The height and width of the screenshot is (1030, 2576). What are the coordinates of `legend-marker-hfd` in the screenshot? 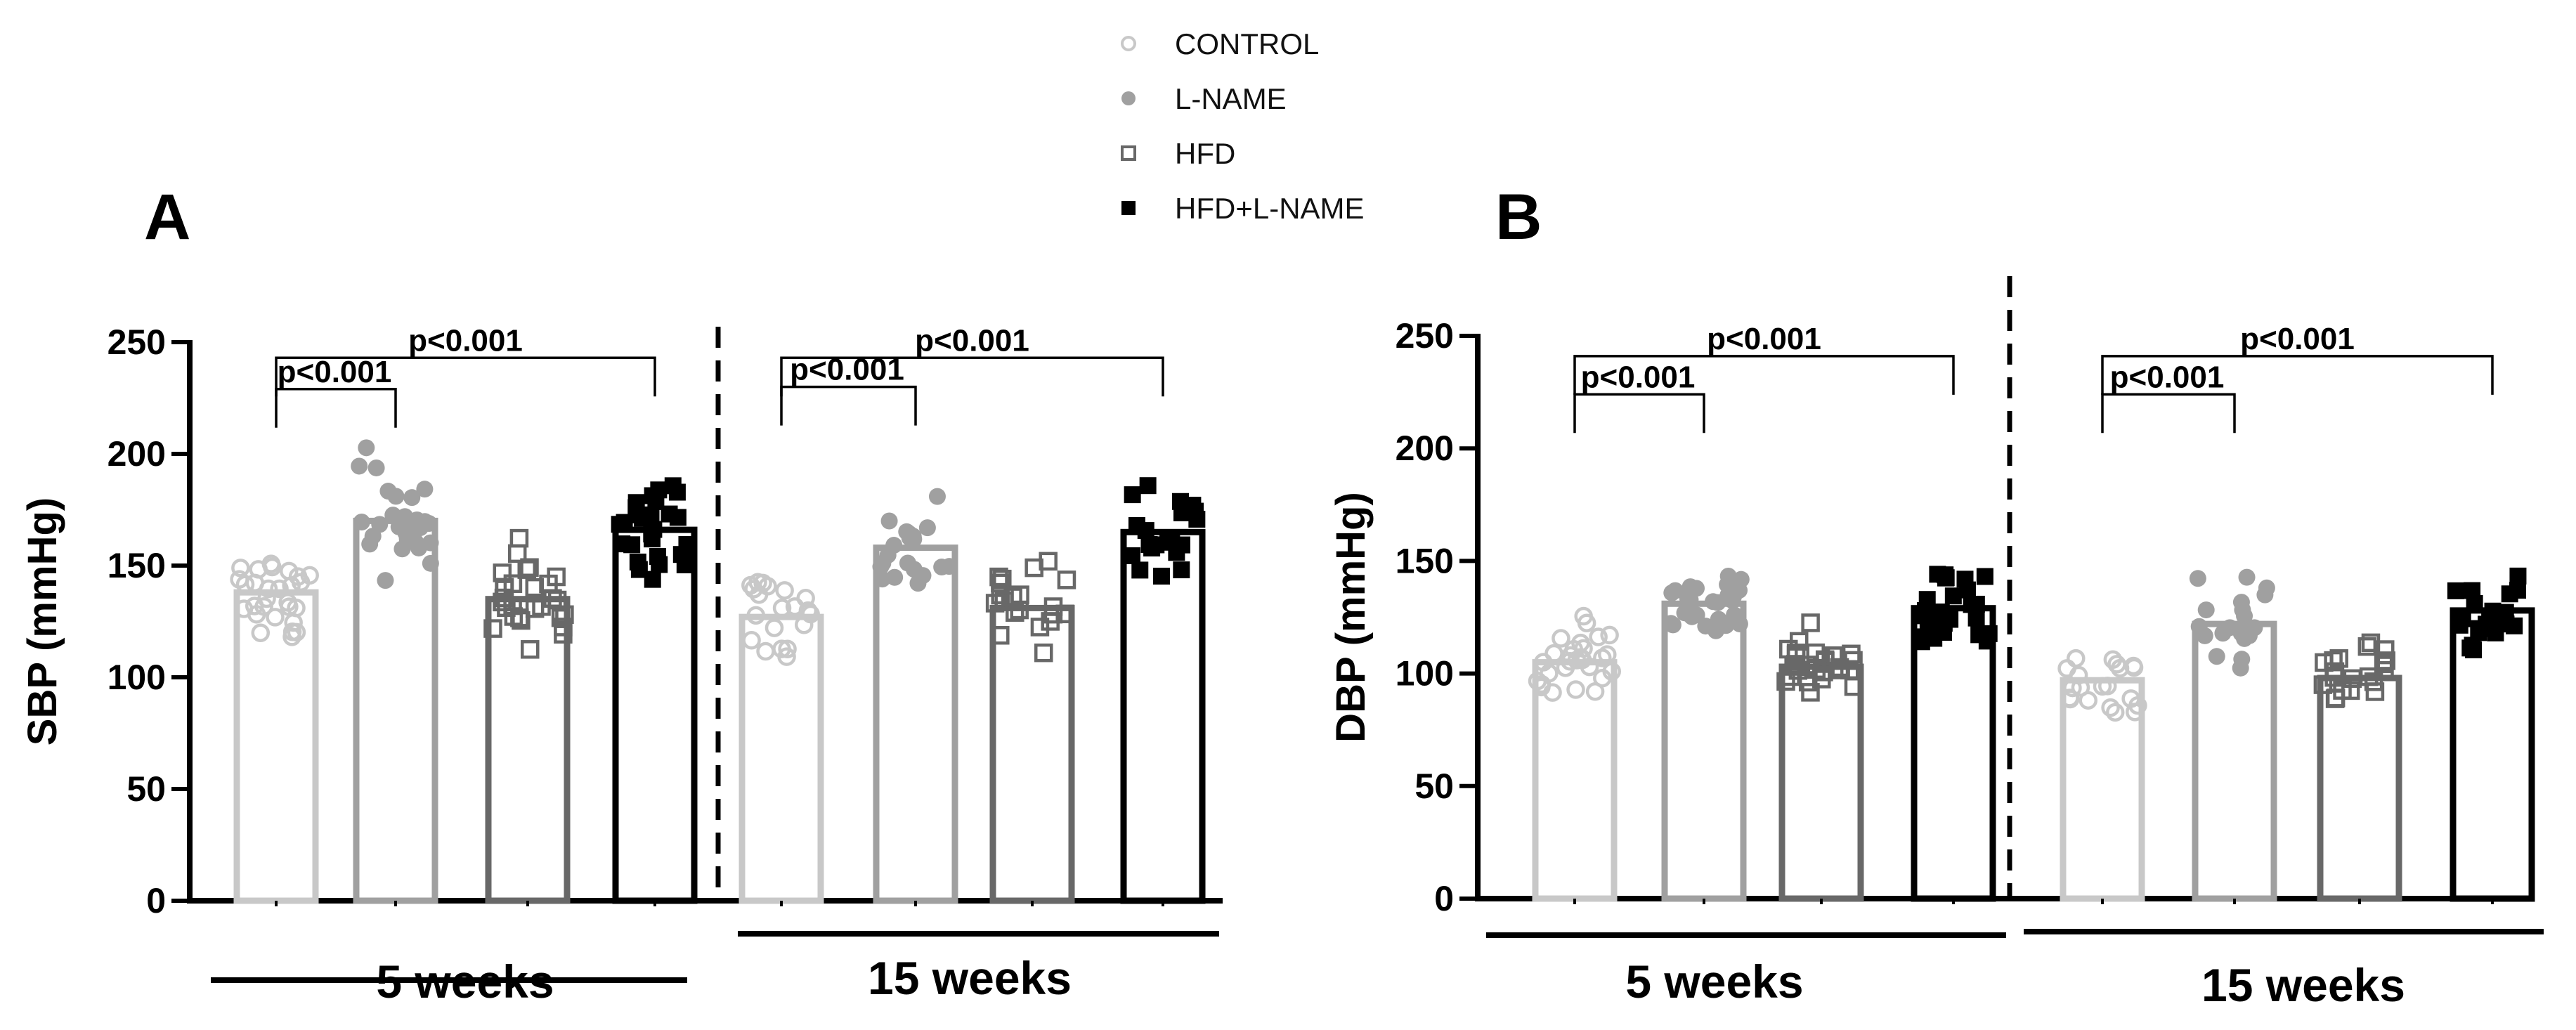 It's located at (1128, 153).